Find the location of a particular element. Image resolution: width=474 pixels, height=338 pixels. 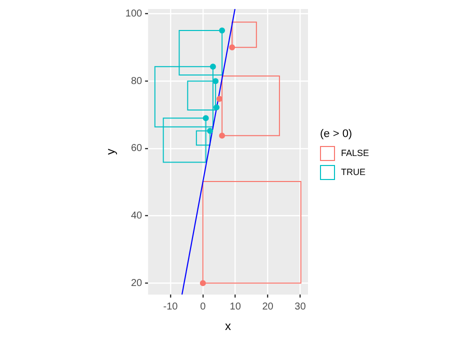

y-tick-label: 20 is located at coordinates (136, 283).